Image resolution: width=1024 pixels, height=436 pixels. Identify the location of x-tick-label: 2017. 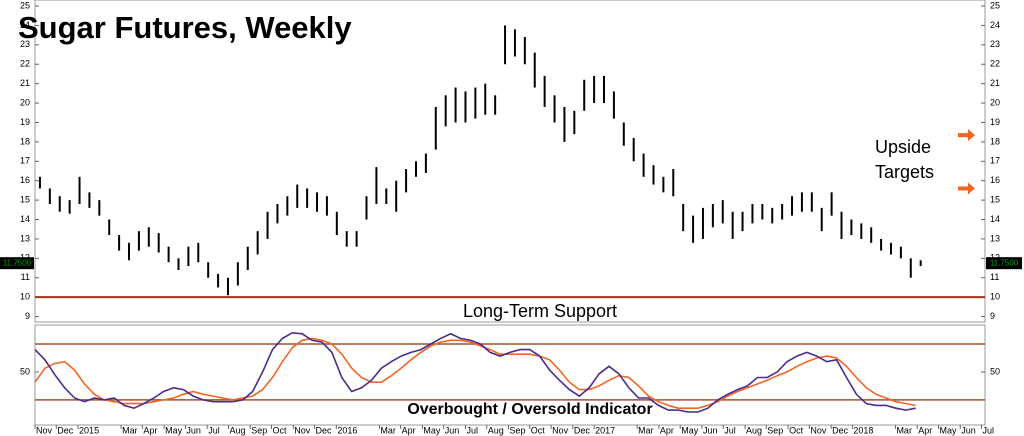
(605, 430).